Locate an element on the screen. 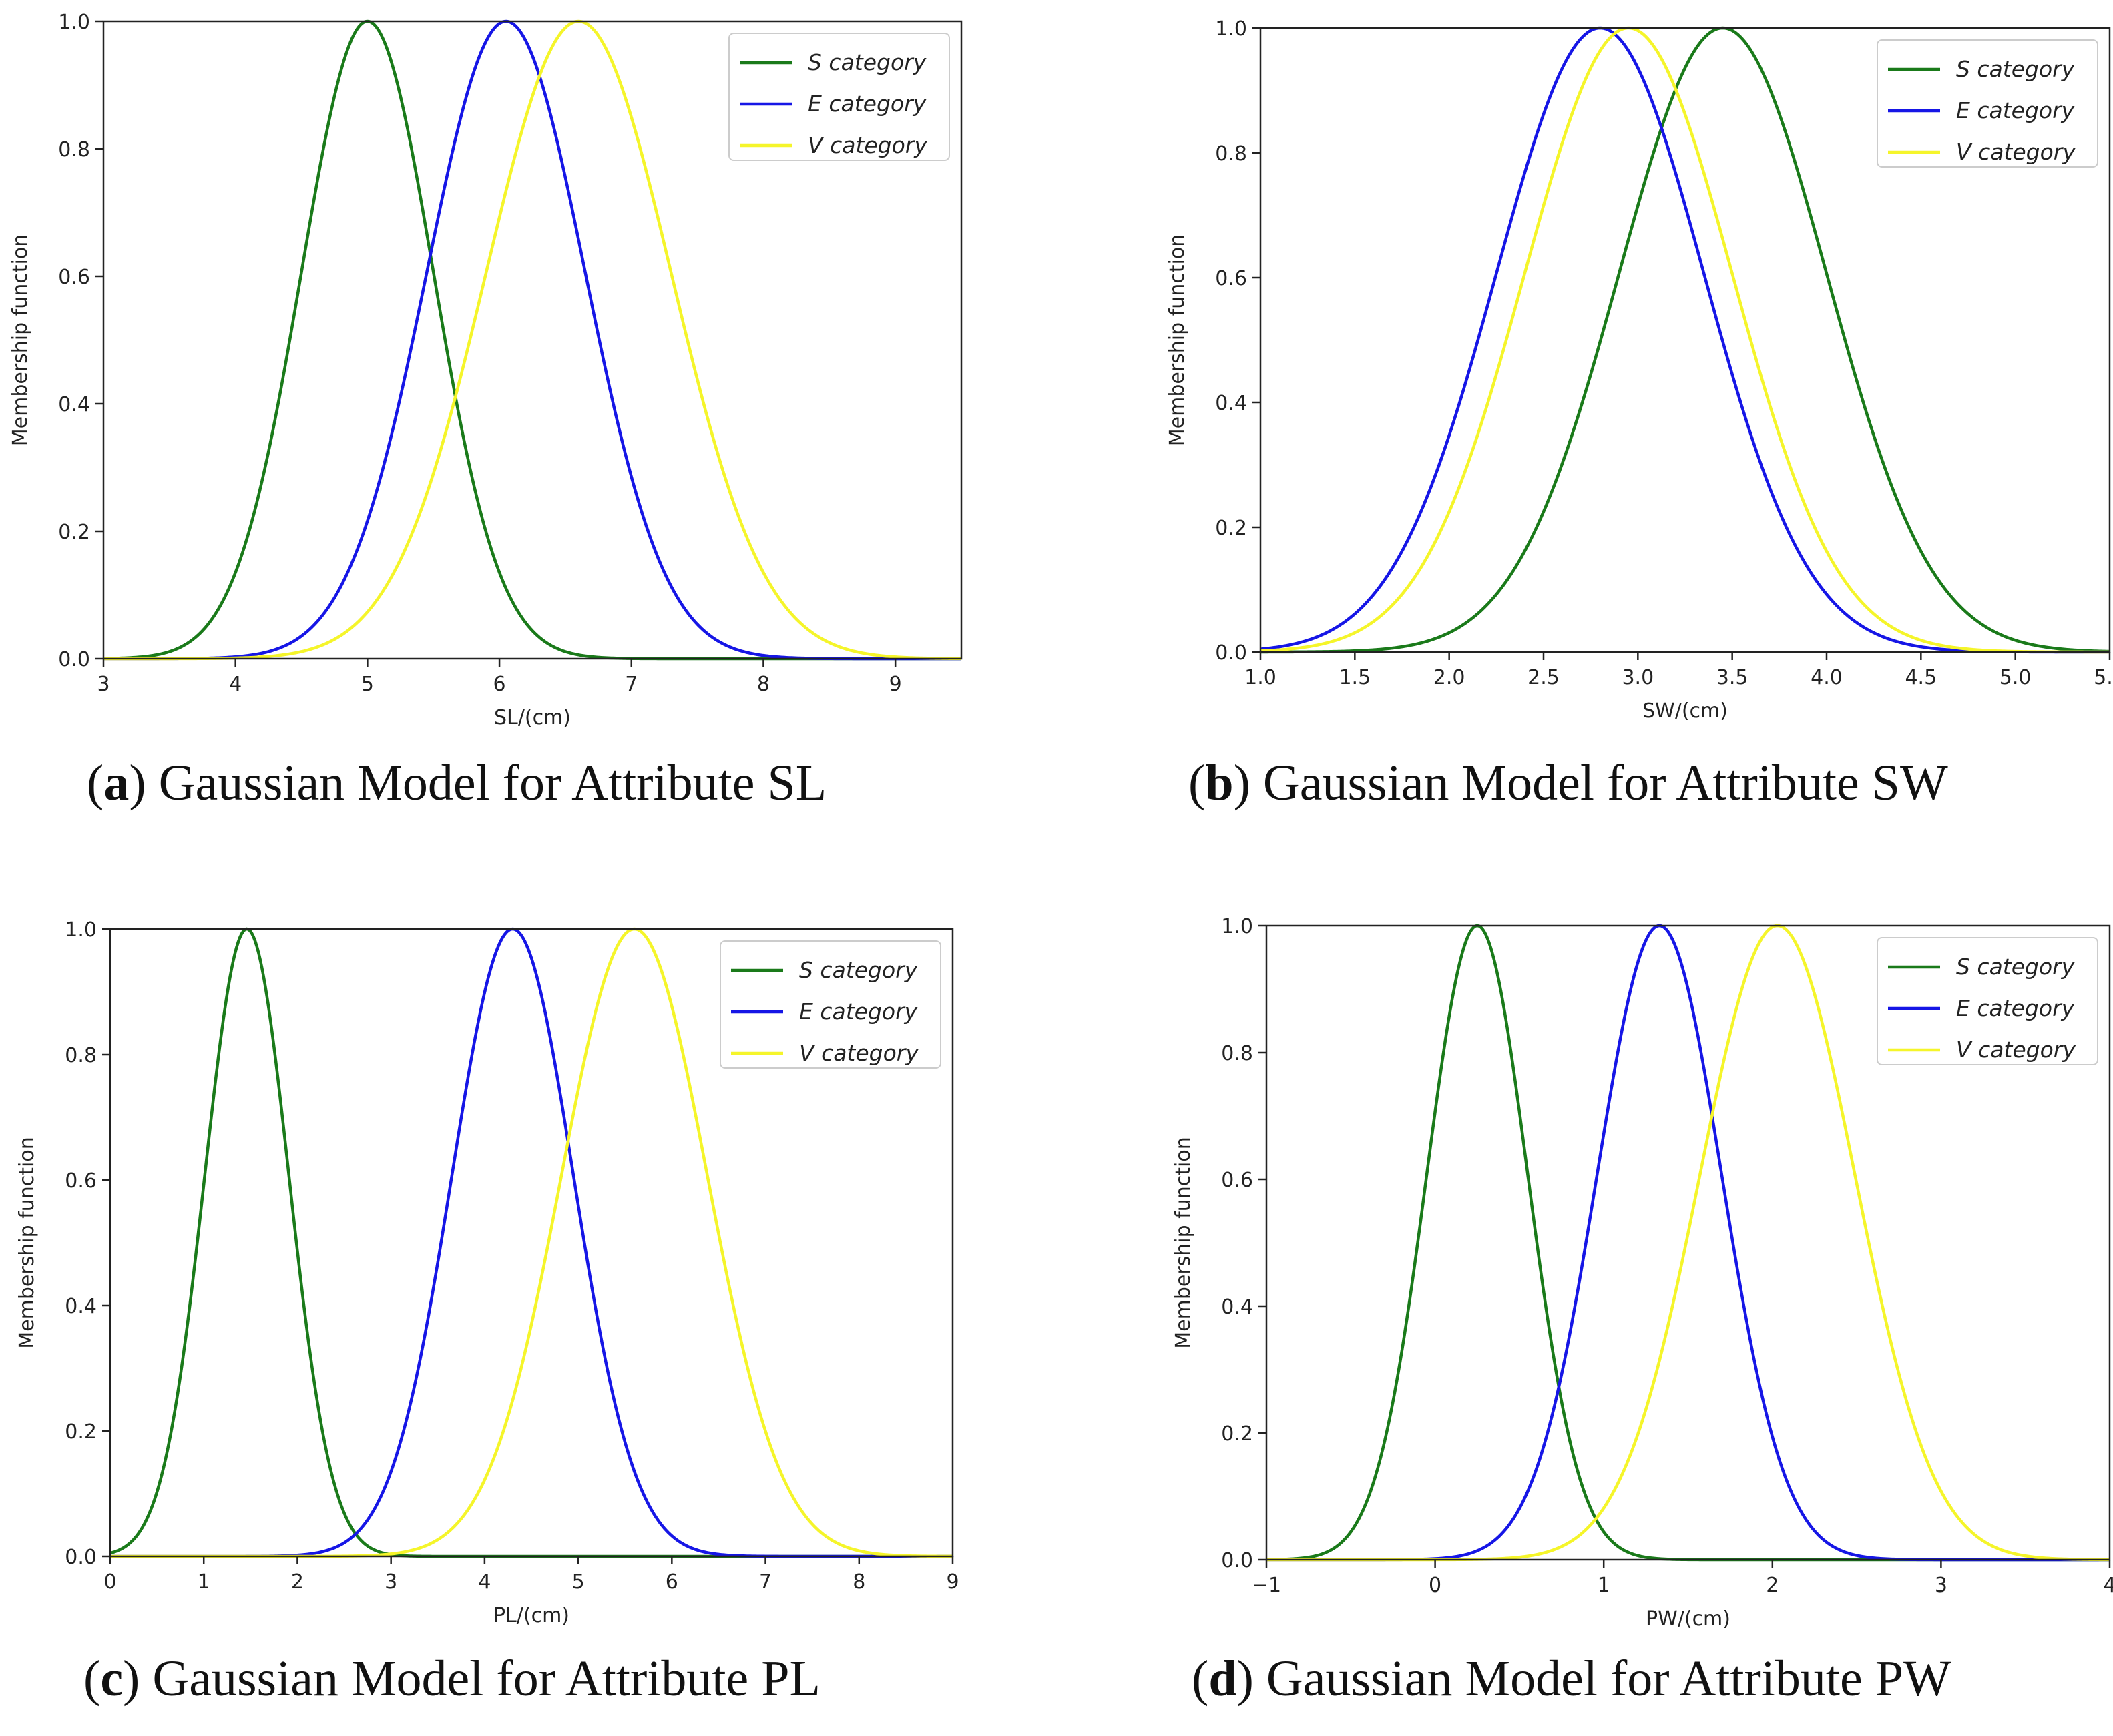  caption-letter: d is located at coordinates (1222, 1679).